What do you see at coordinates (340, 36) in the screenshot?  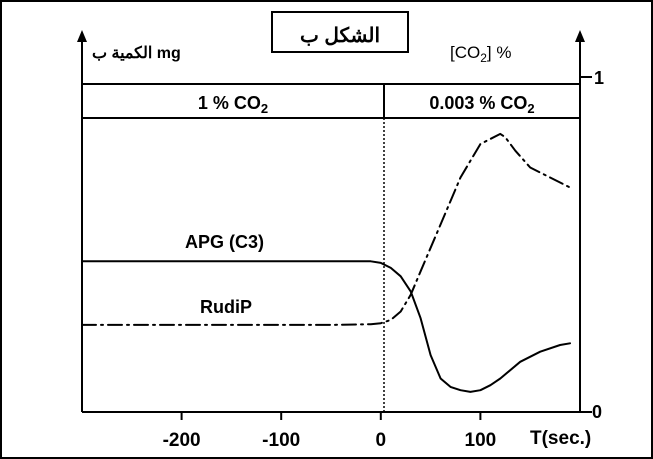 I see `chart-title: الشكل ب` at bounding box center [340, 36].